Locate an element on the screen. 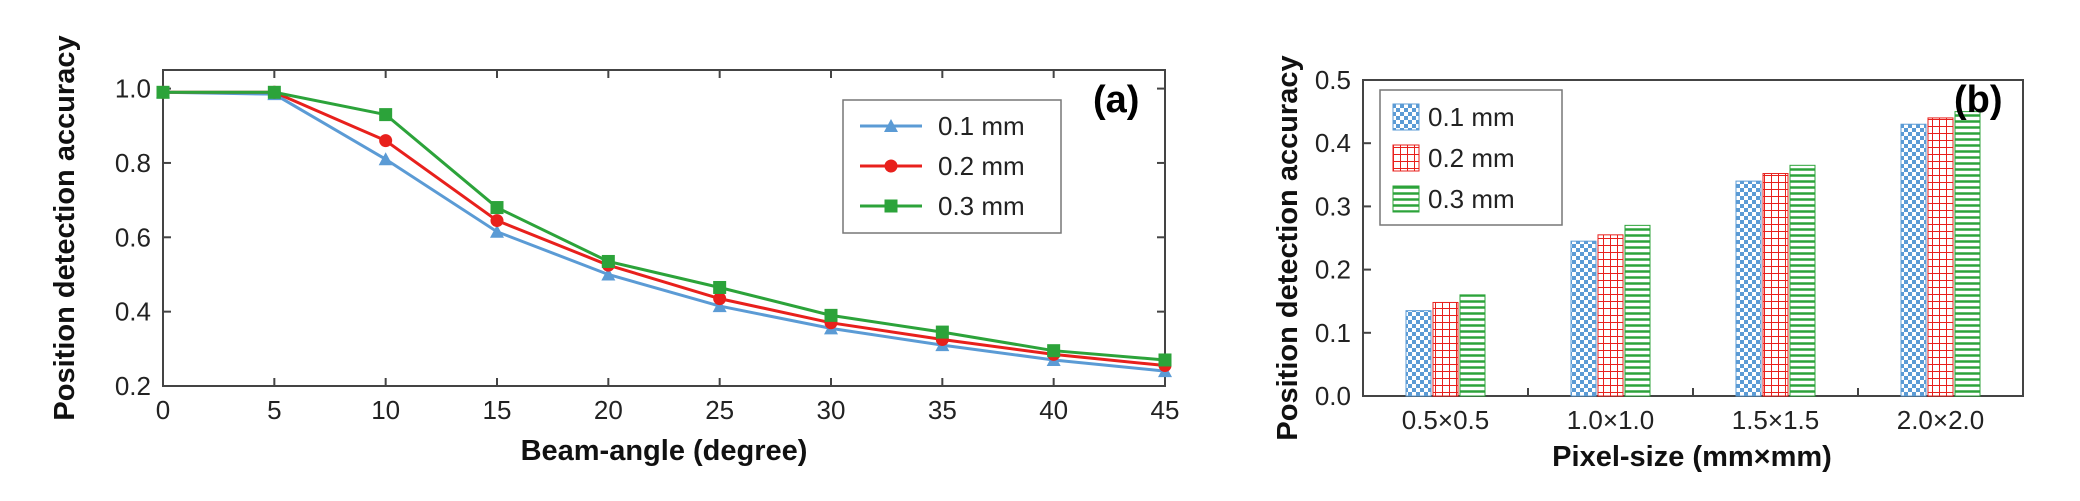  panel-a-x-tick-label: 25 is located at coordinates (719, 410).